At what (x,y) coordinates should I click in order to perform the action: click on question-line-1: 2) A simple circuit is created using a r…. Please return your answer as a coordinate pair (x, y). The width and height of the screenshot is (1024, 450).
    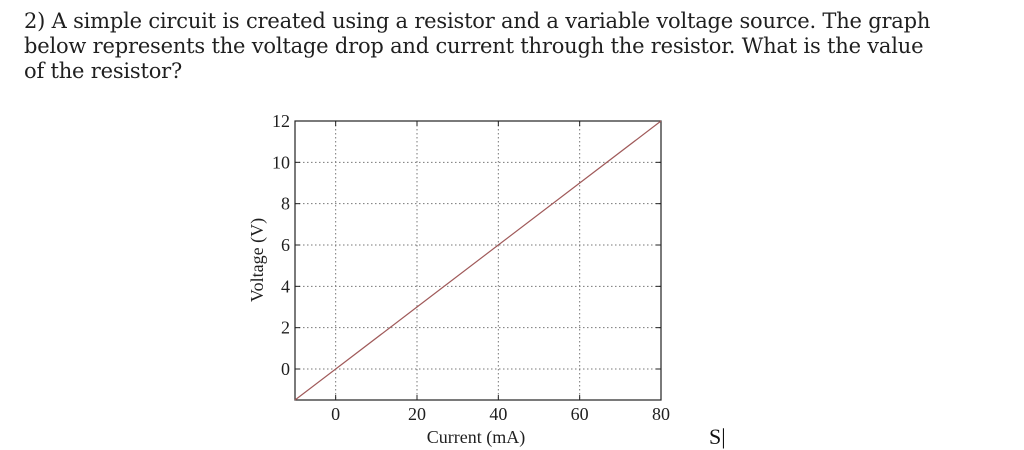
    Looking at the image, I should click on (477, 21).